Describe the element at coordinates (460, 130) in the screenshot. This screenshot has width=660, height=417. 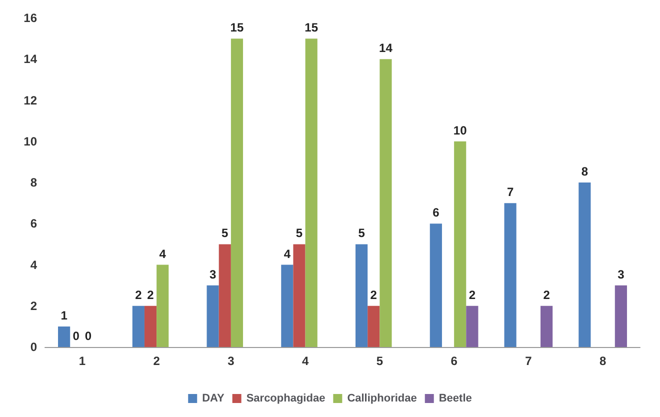
I see `data-label: 10` at that location.